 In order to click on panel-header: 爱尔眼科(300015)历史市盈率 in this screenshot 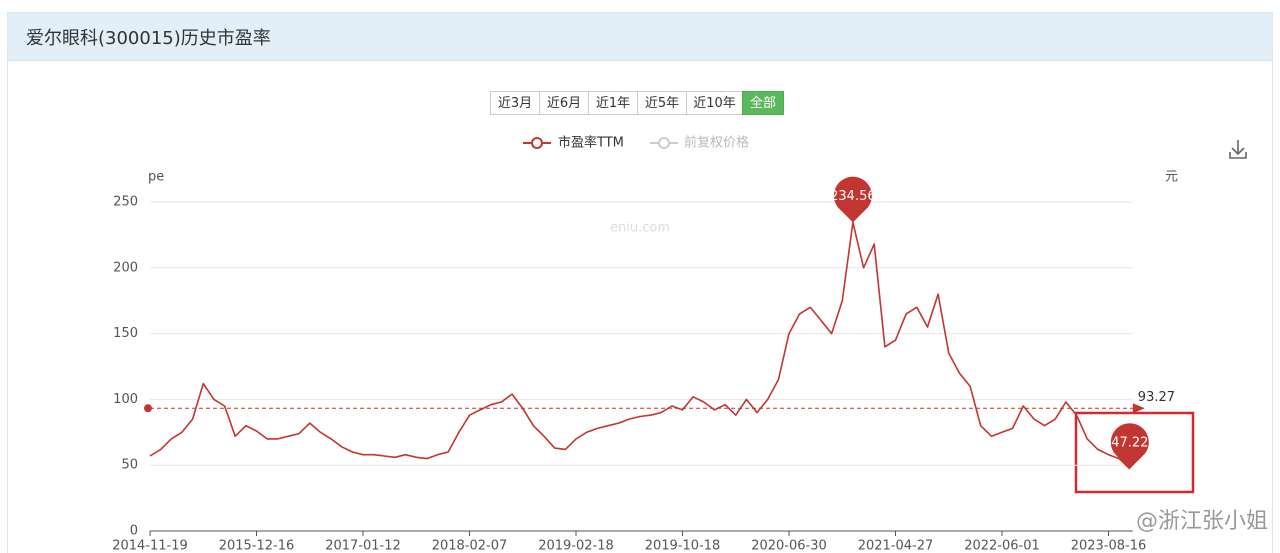, I will do `click(640, 37)`.